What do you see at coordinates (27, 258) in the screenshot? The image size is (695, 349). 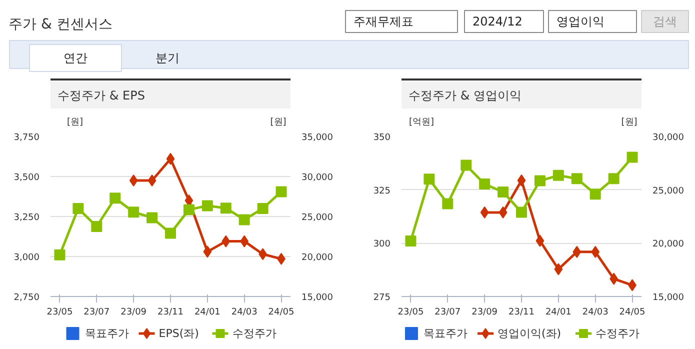 I see `y-tick-label: 3,000` at bounding box center [27, 258].